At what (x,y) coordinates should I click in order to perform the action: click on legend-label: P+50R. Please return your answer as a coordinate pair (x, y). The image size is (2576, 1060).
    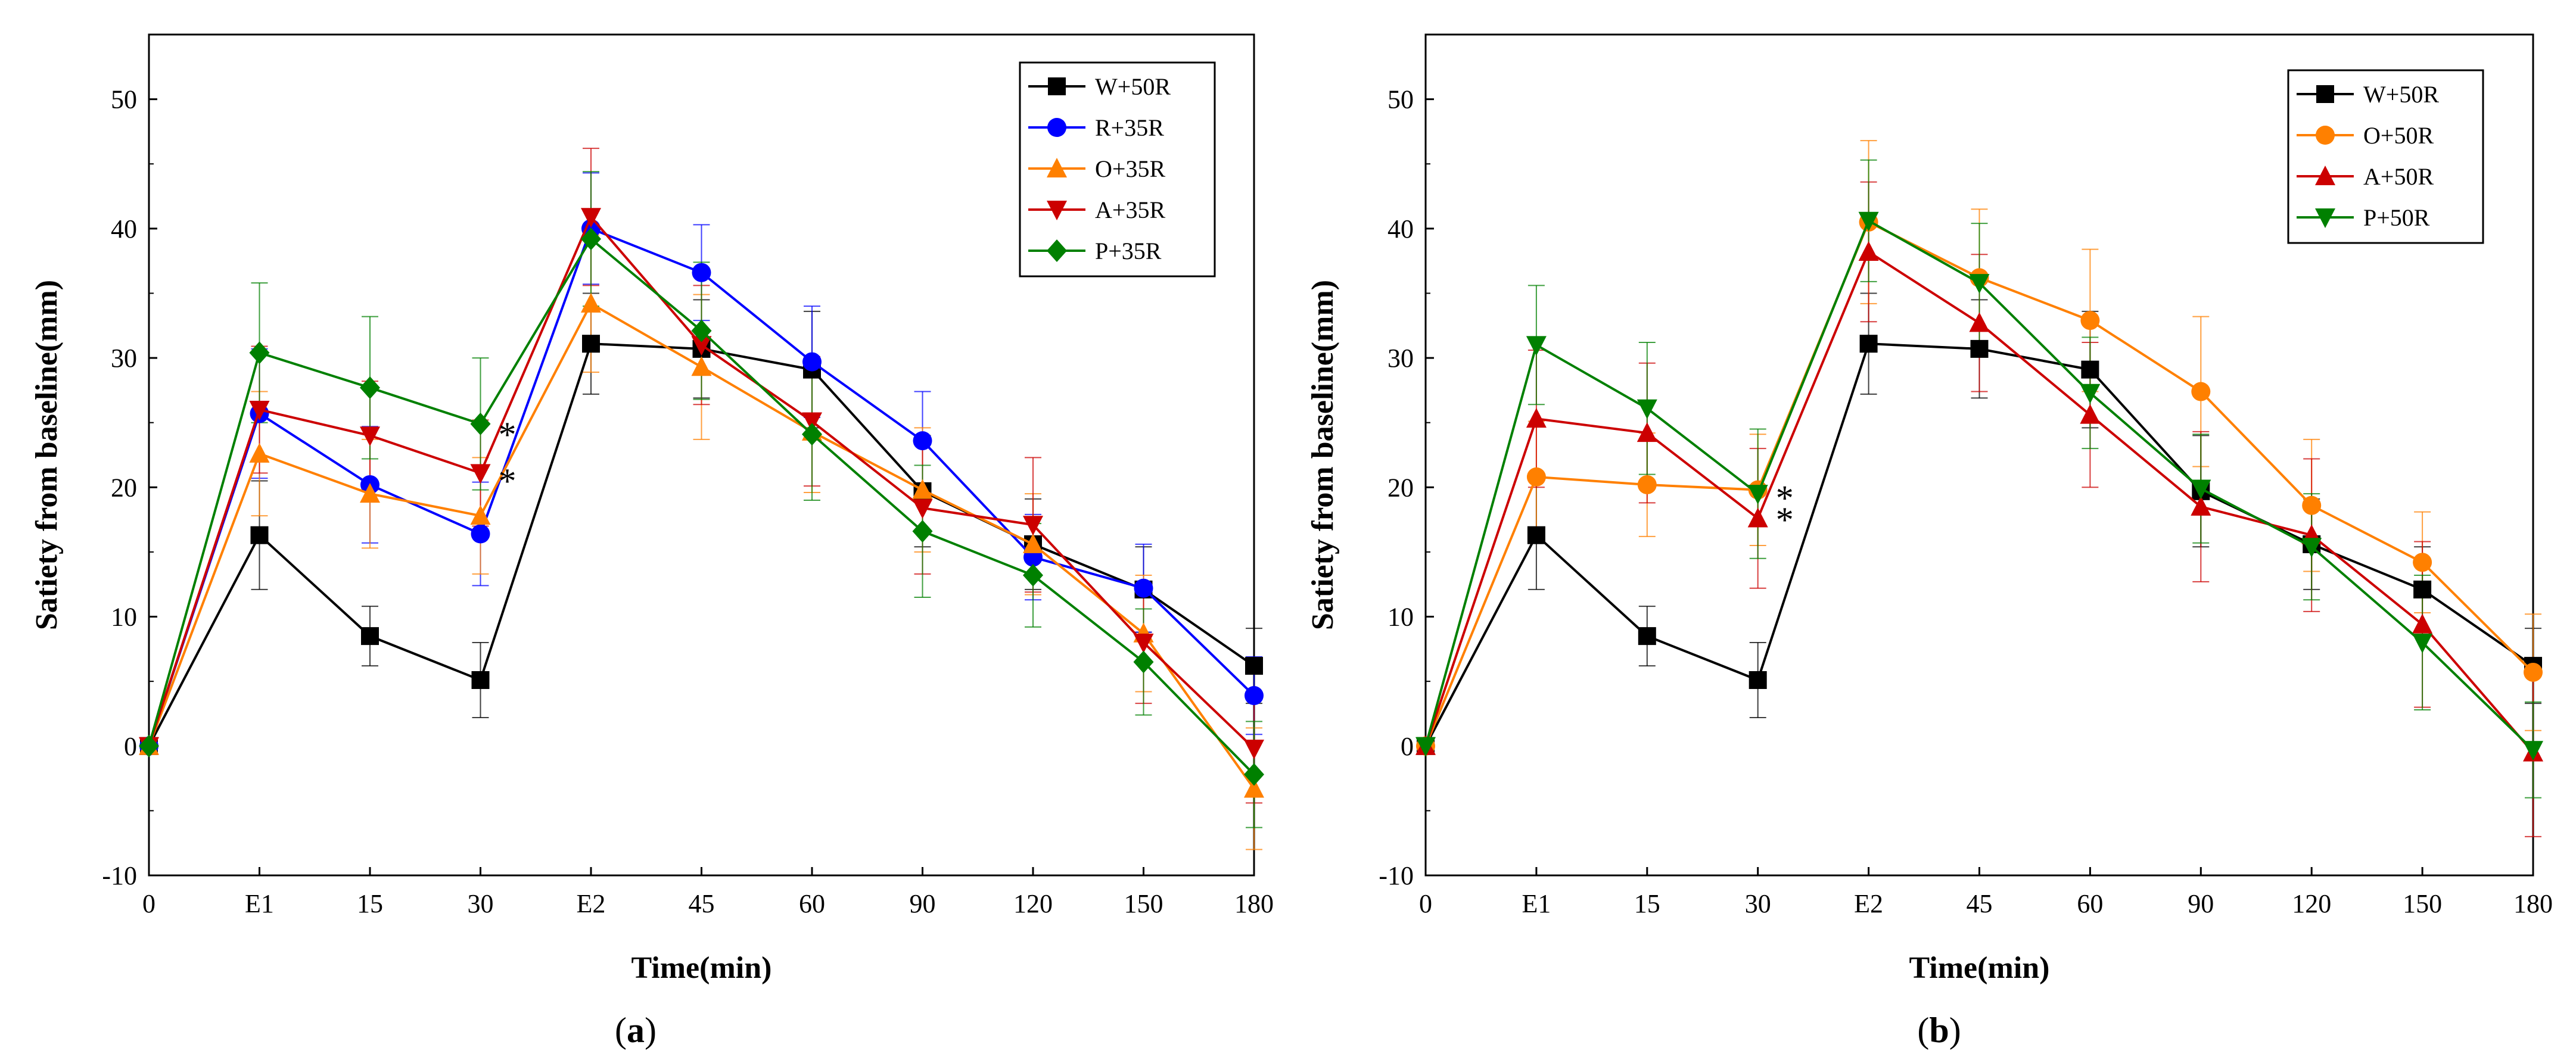
    Looking at the image, I should click on (2396, 218).